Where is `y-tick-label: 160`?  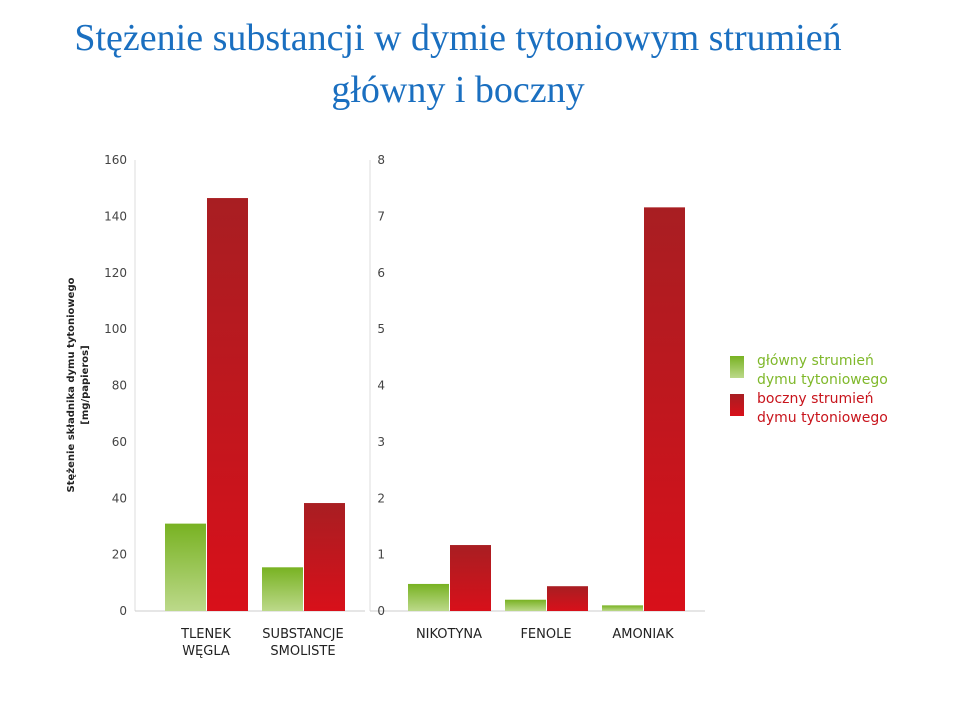
y-tick-label: 160 is located at coordinates (115, 160).